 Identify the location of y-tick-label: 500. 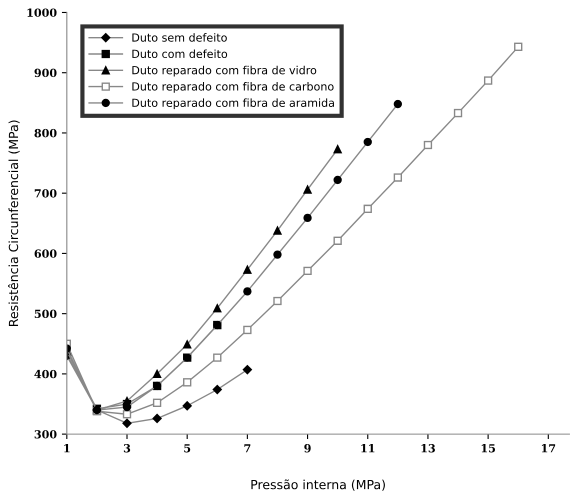
(45, 314).